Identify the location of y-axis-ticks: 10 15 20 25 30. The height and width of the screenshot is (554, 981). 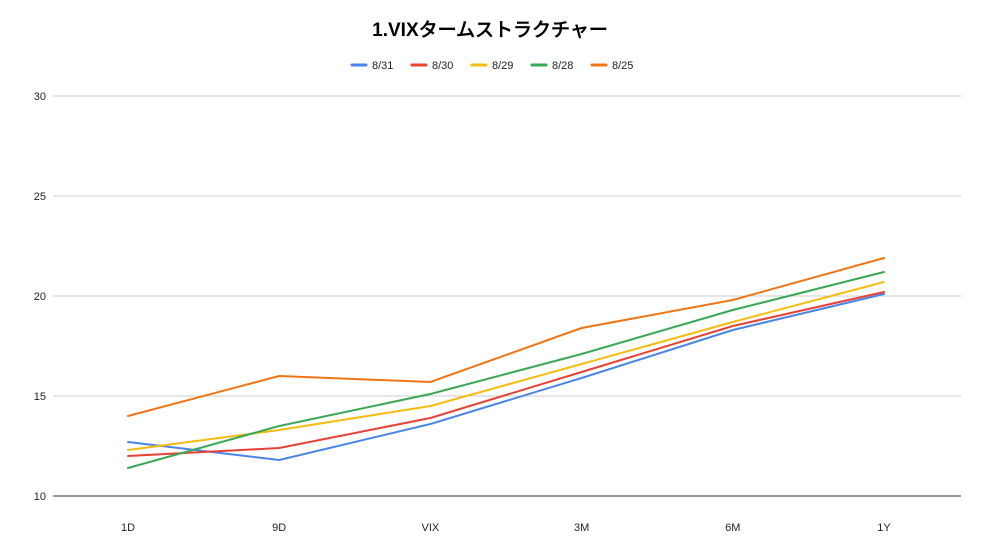
(40, 297).